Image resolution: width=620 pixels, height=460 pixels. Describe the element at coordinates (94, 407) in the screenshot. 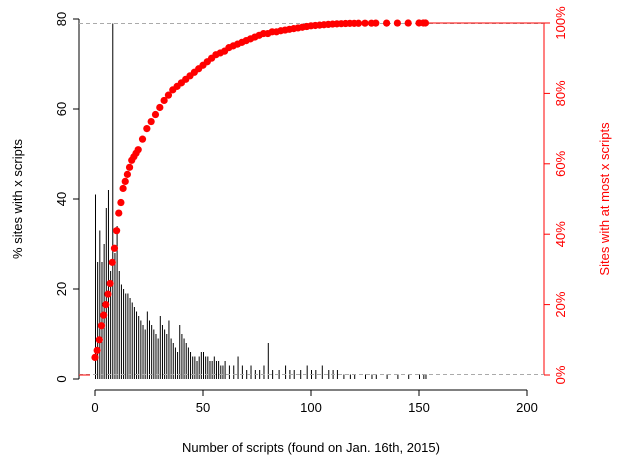

I see `x-tick-label: 0` at that location.